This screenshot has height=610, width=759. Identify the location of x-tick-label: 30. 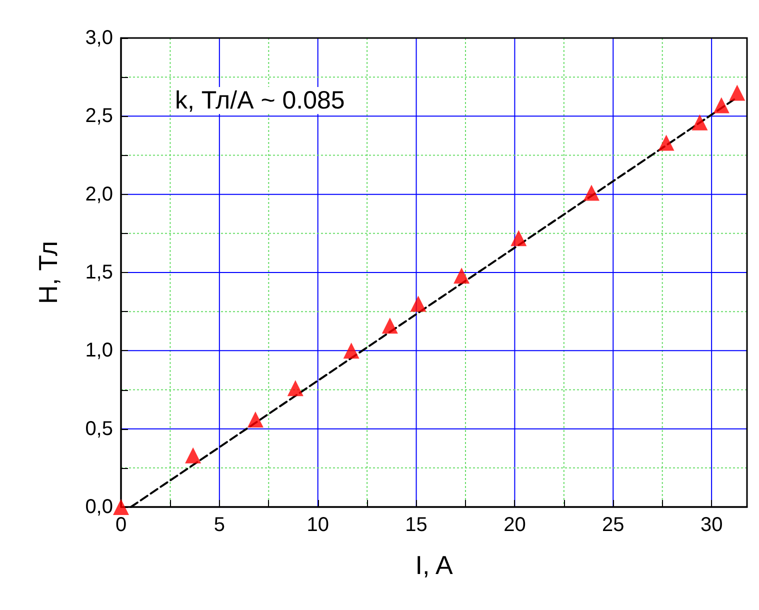
(711, 525).